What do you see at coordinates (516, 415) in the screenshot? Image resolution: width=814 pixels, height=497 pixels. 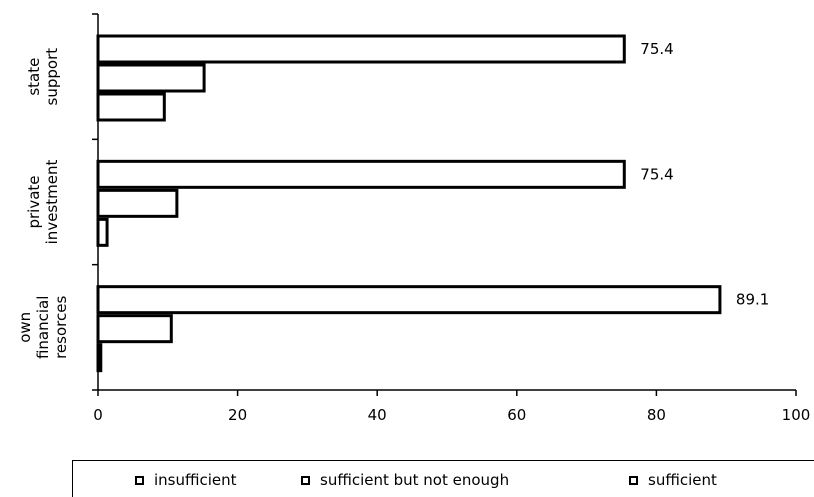 I see `x-tick-label: 60` at bounding box center [516, 415].